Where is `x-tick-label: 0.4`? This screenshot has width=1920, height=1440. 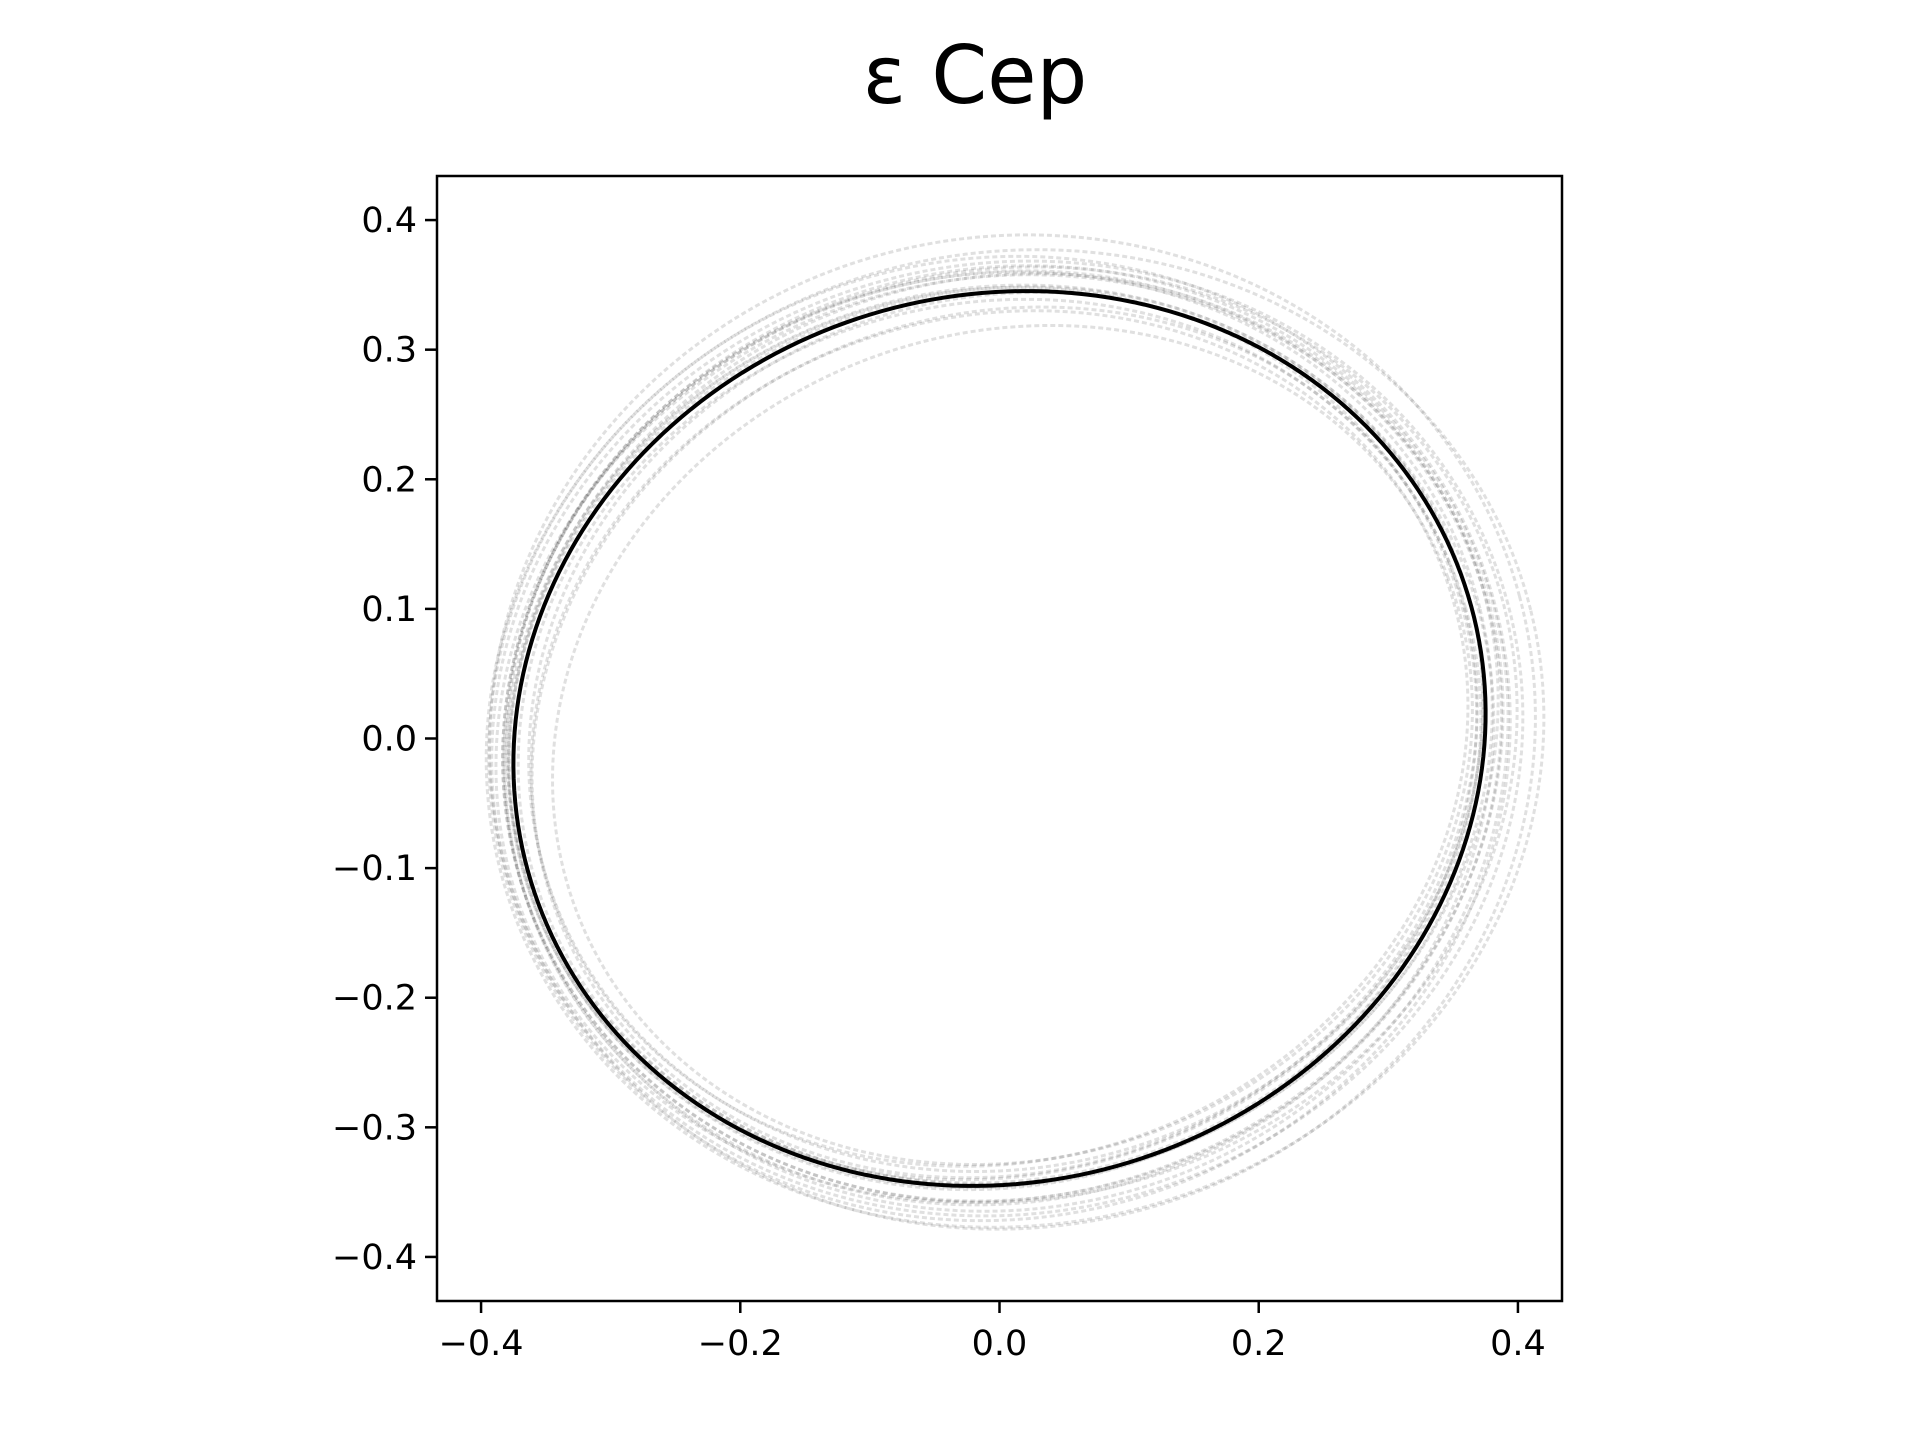
x-tick-label: 0.4 is located at coordinates (1518, 1344).